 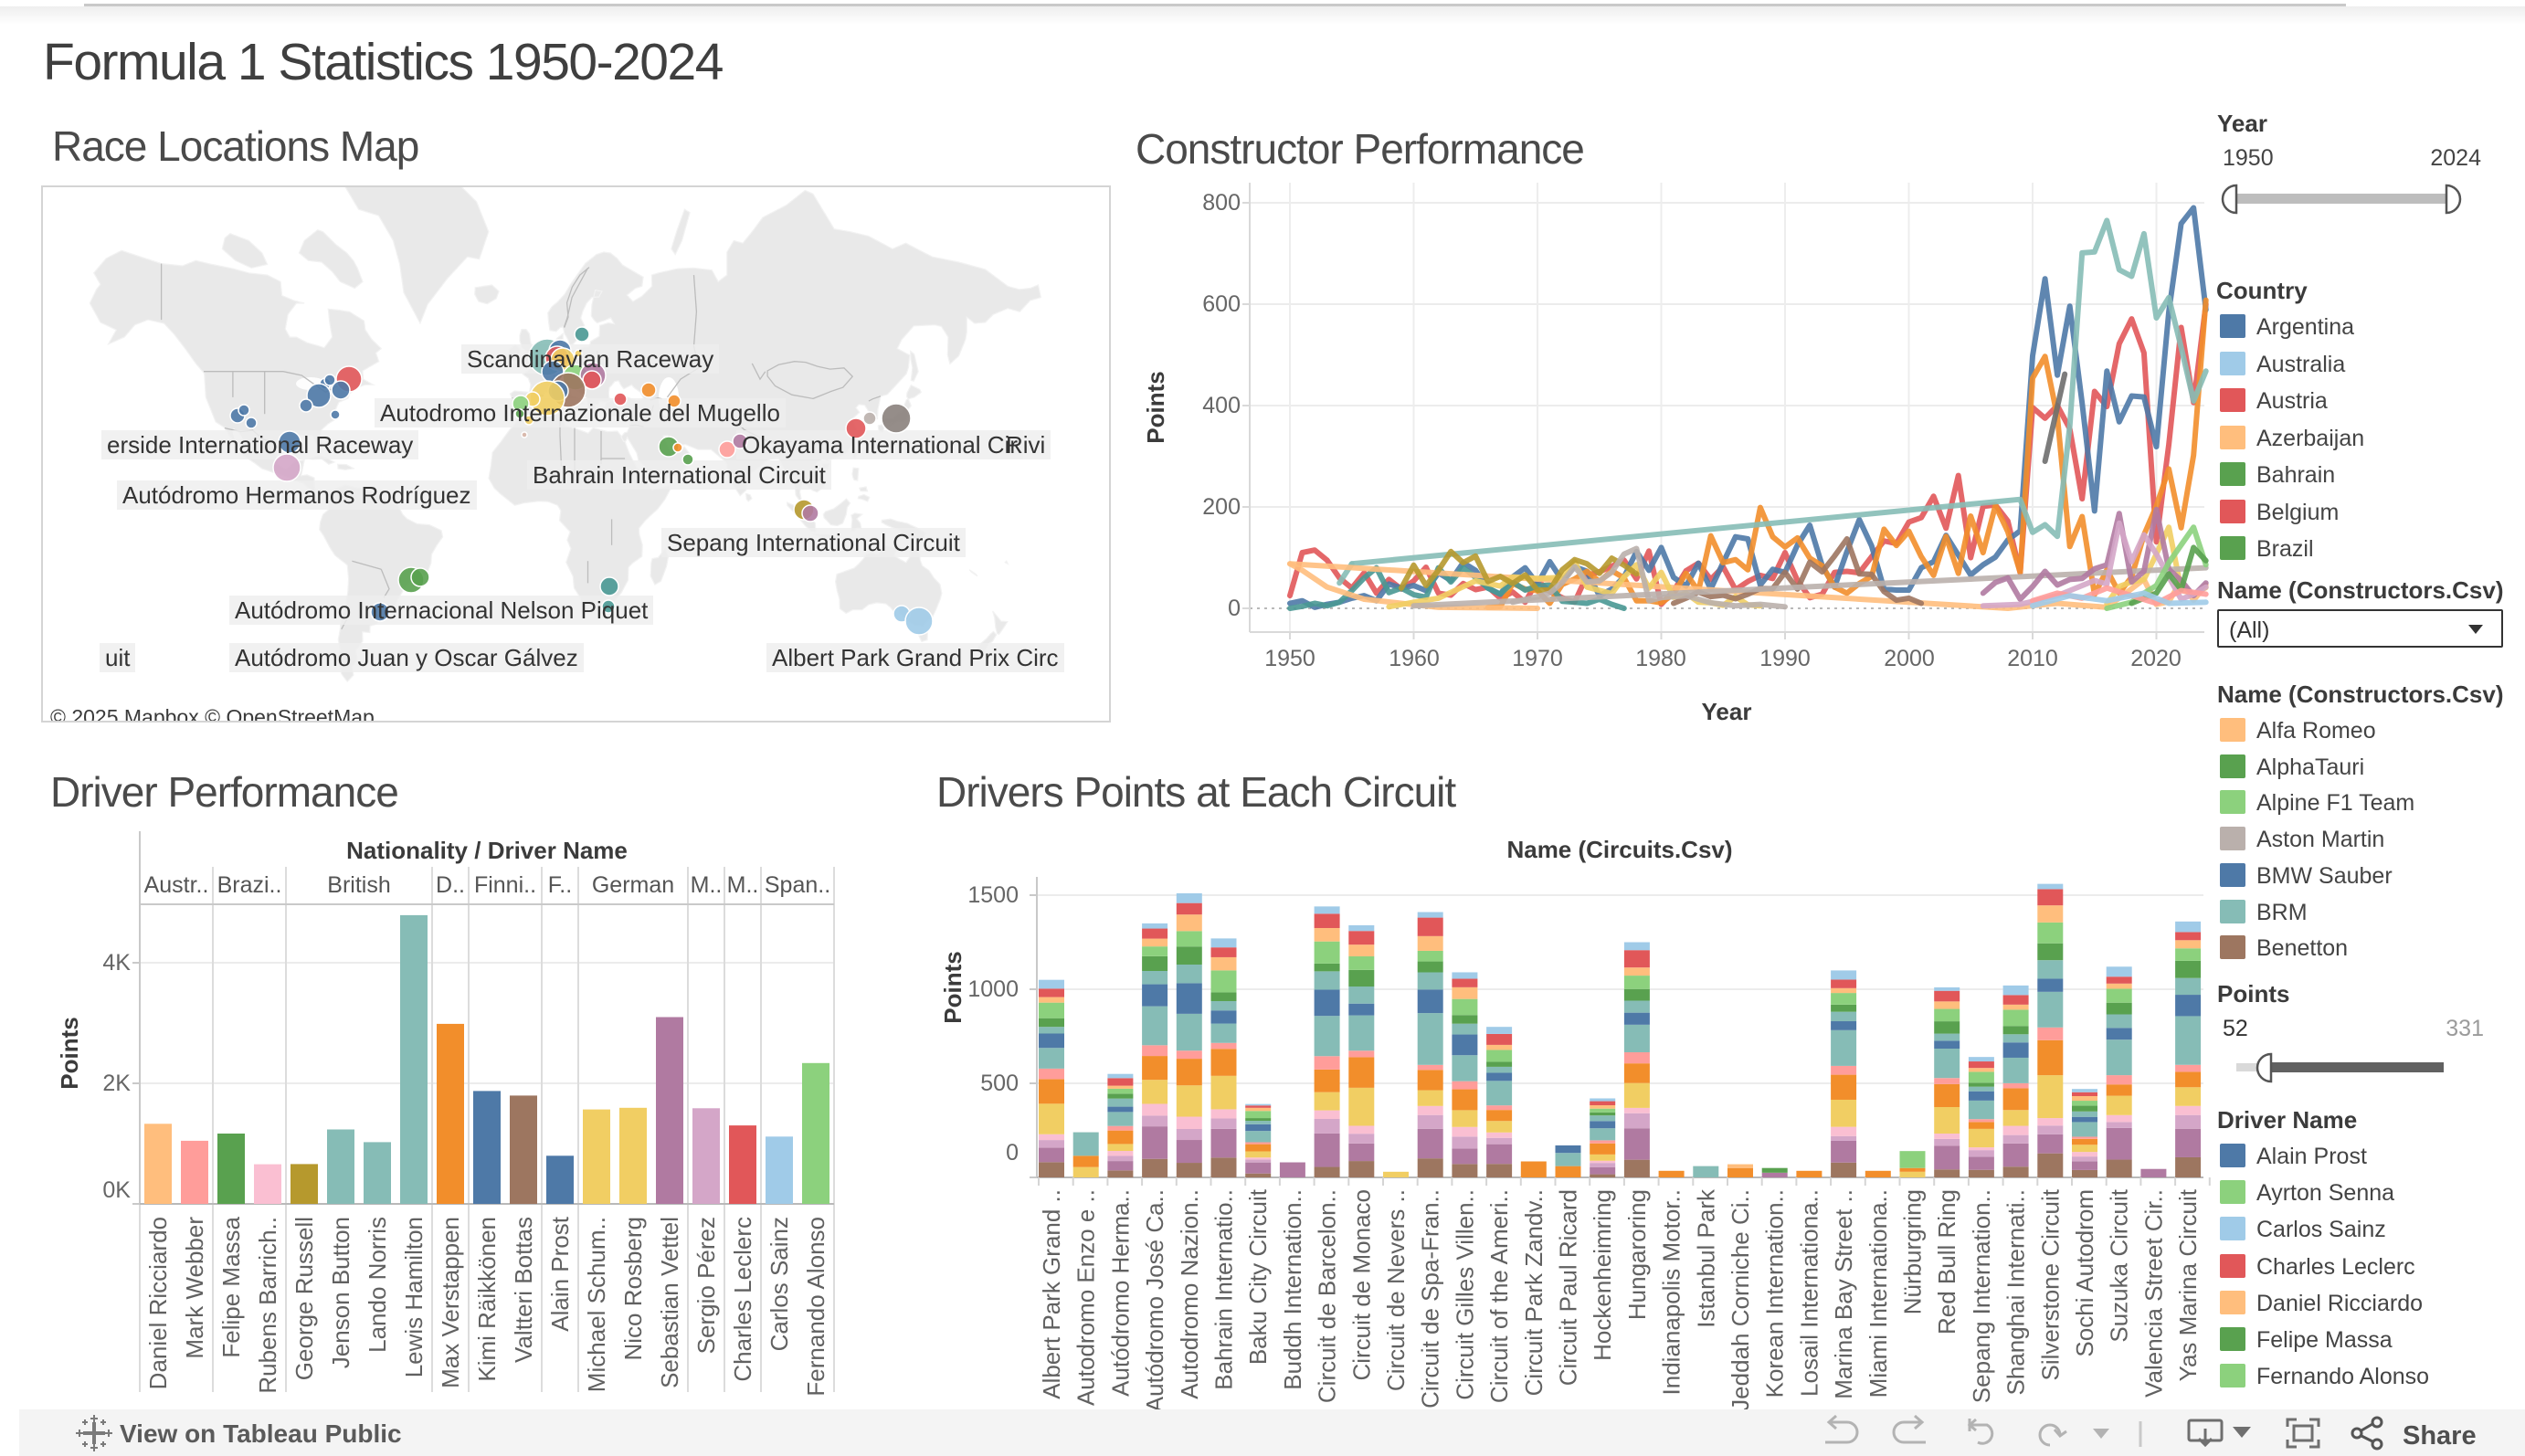 I want to click on svg-text: Nico Rosberg, so click(x=633, y=1289).